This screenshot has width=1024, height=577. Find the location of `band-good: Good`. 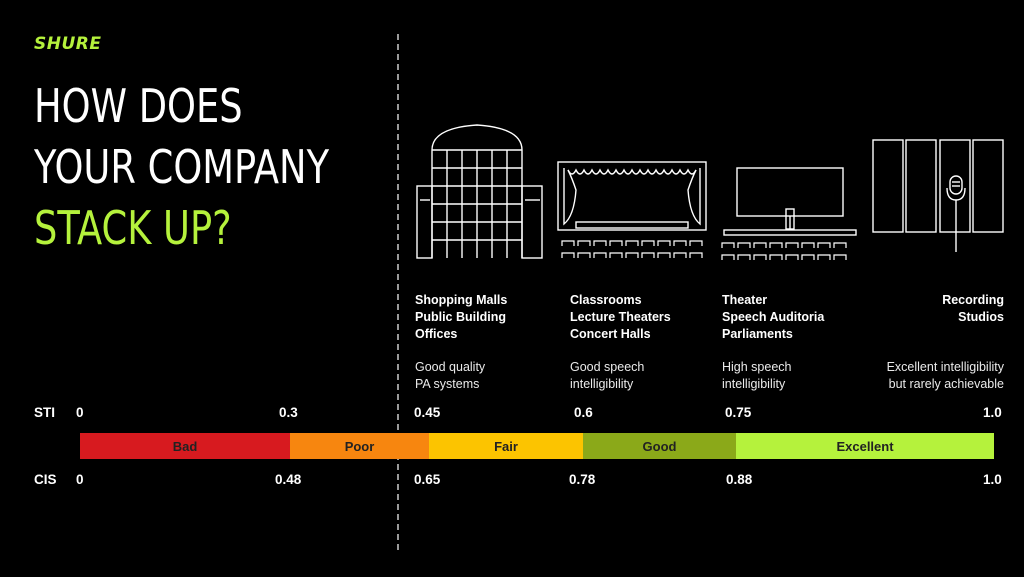

band-good: Good is located at coordinates (659, 446).